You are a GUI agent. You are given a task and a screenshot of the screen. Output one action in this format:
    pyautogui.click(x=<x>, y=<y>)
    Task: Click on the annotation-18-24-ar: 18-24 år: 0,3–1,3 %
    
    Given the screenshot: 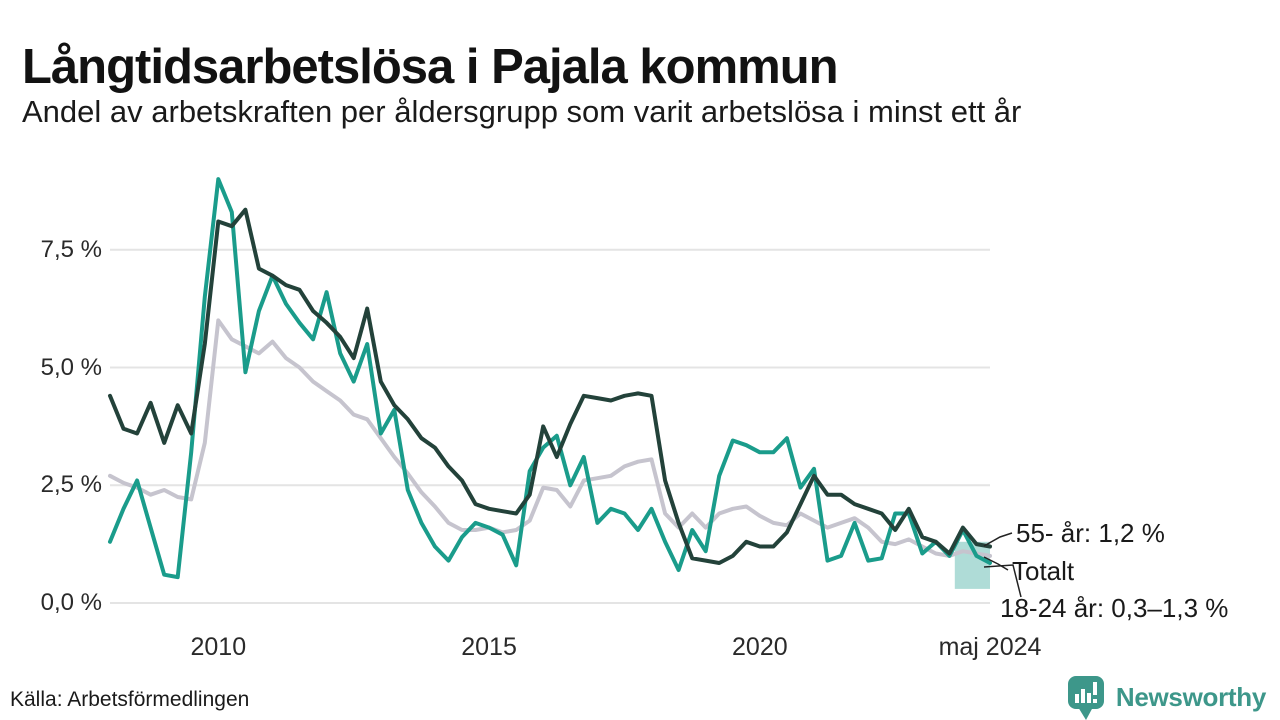 What is the action you would take?
    pyautogui.click(x=1114, y=608)
    